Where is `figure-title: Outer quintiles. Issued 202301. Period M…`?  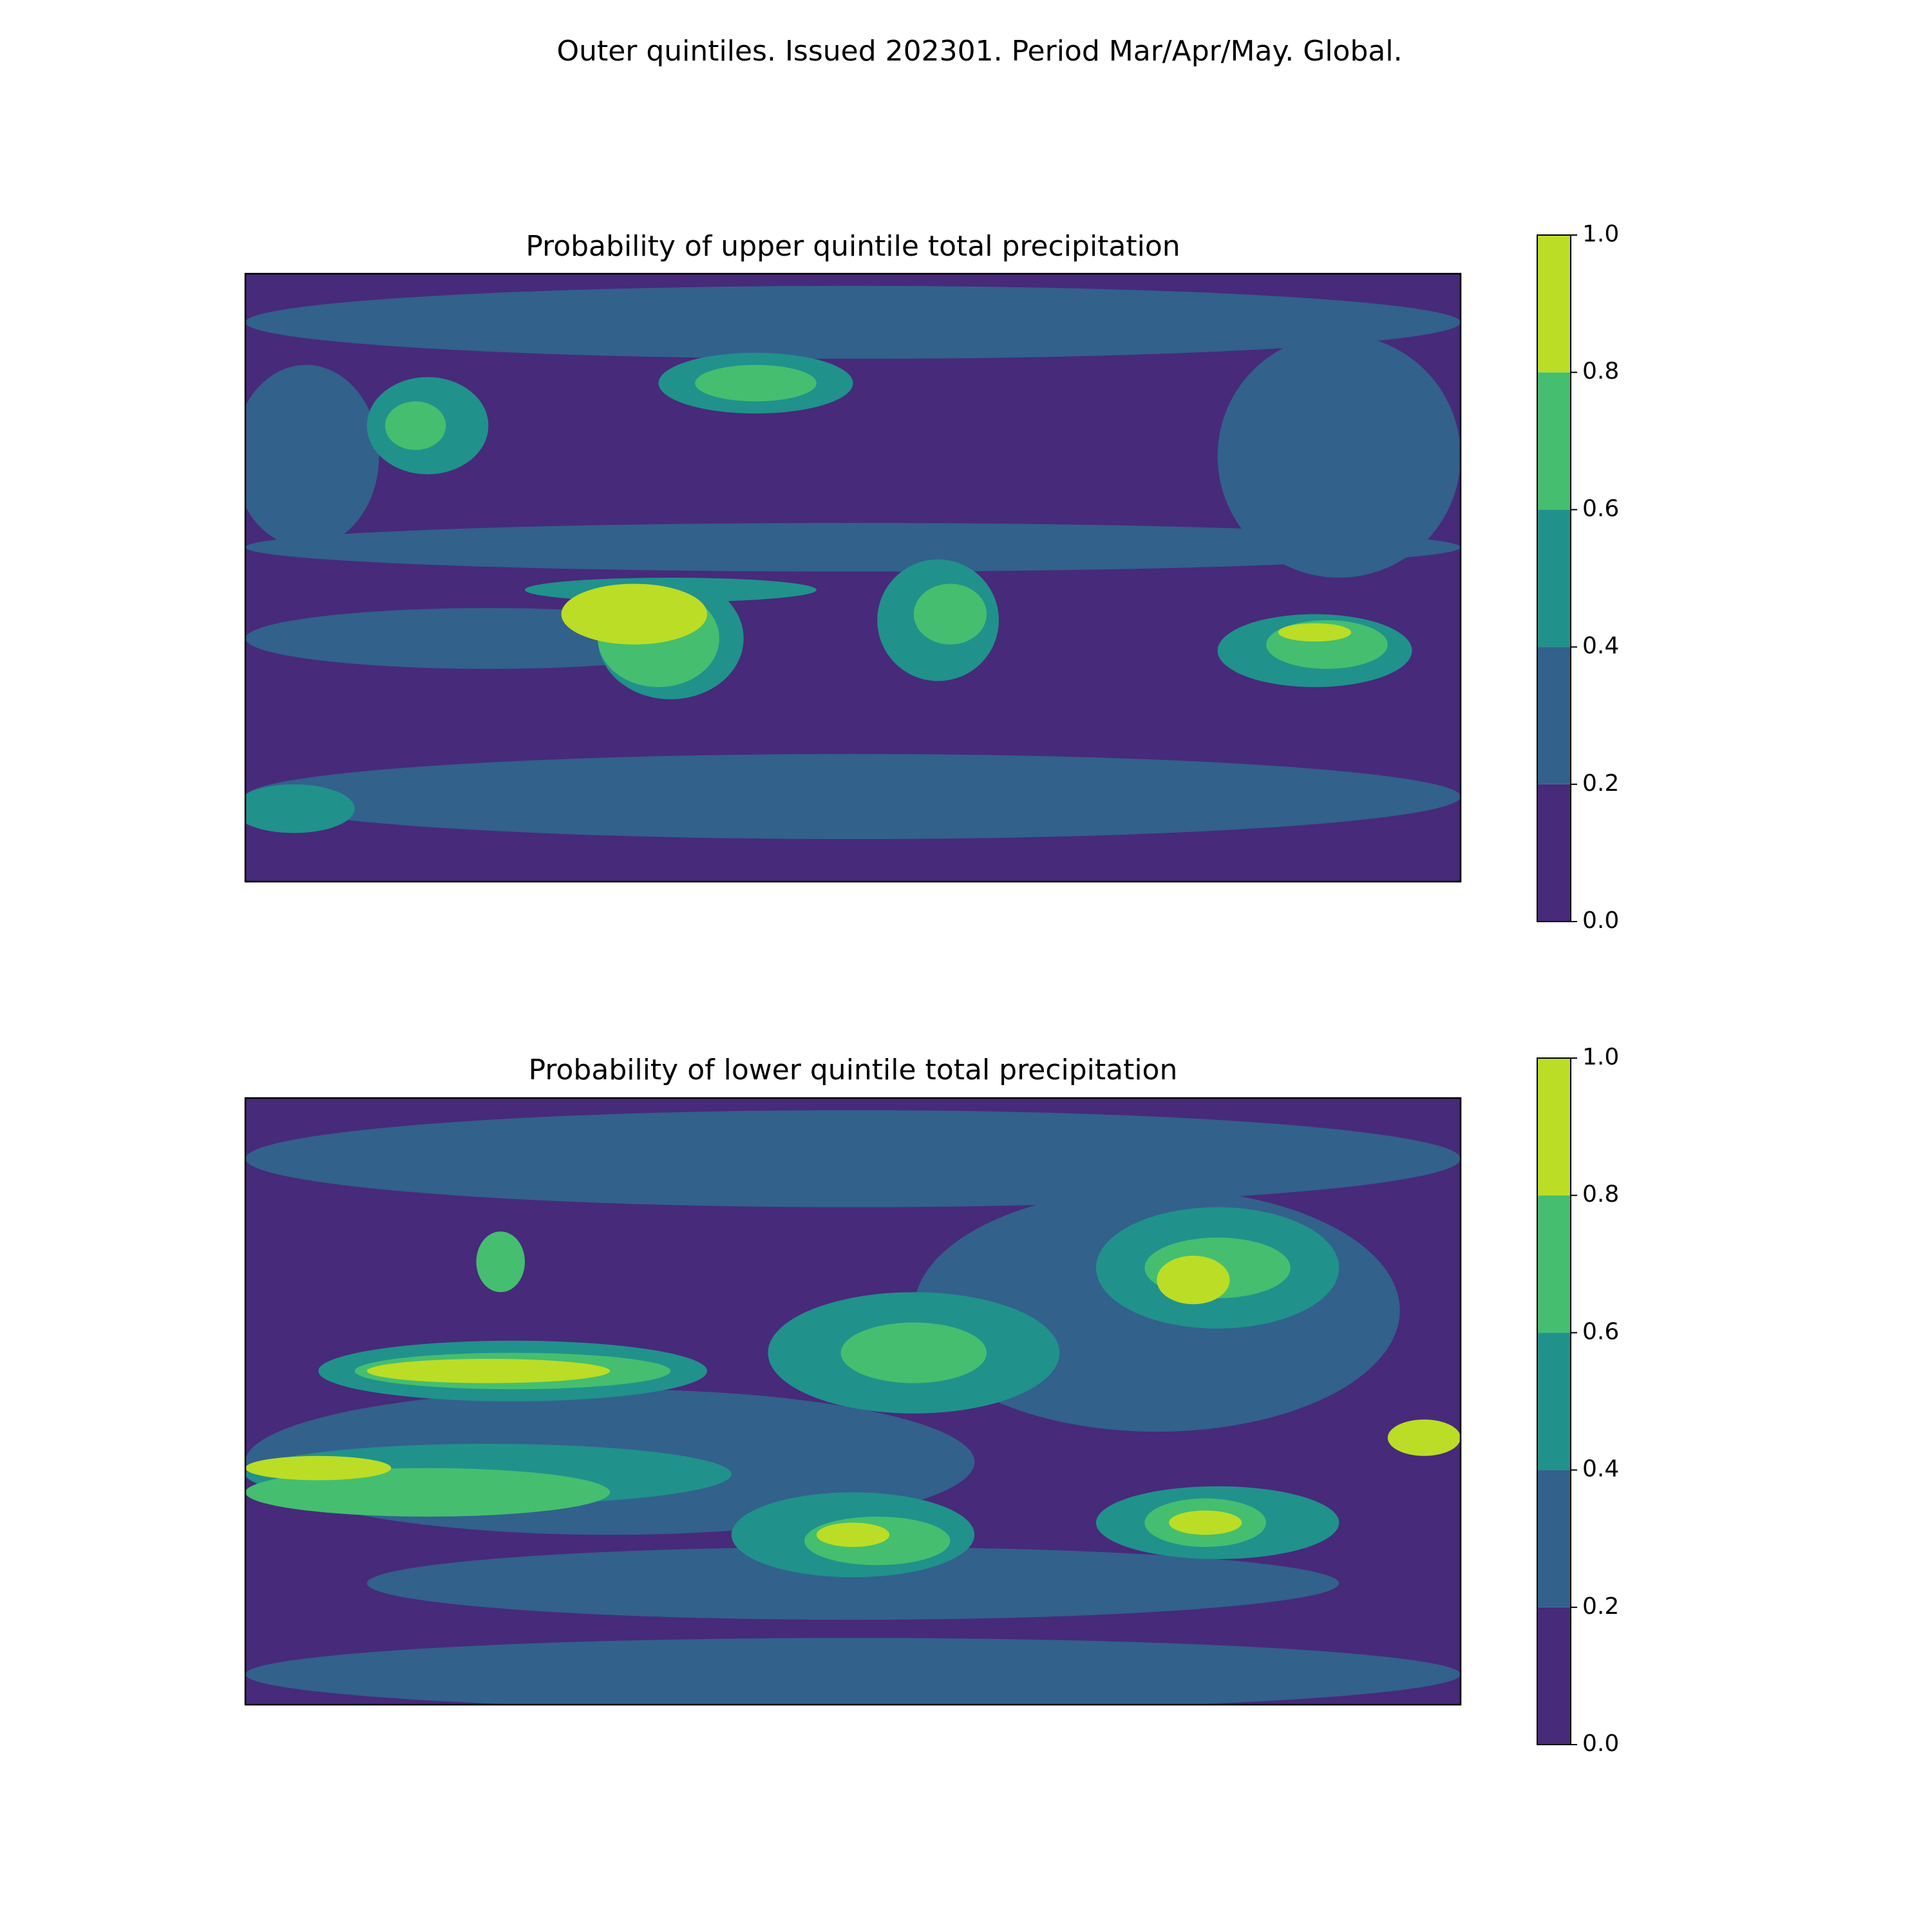
figure-title: Outer quintiles. Issued 202301. Period M… is located at coordinates (979, 52).